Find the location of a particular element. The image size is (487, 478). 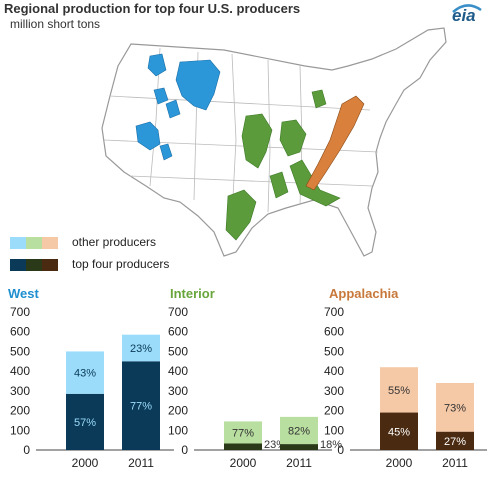

interior-ytick-label: 500 is located at coordinates (178, 351).